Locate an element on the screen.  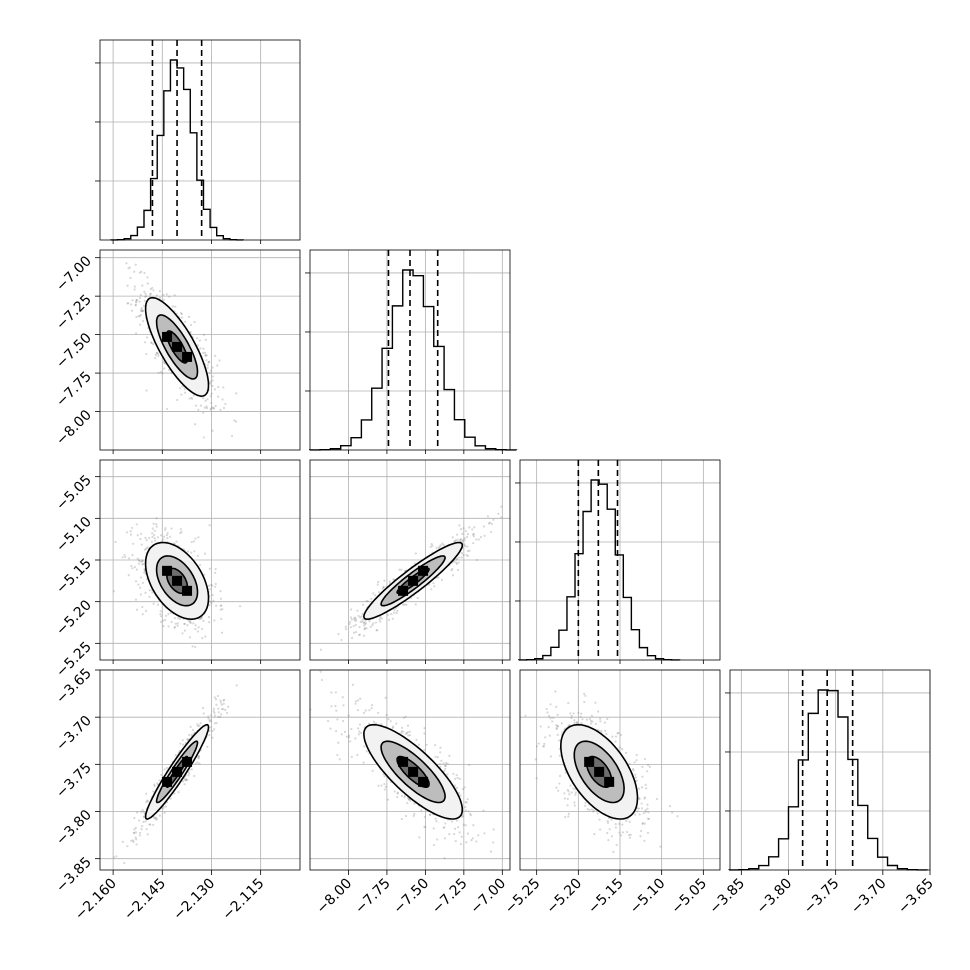
tick-label-x: −7.25 is located at coordinates (450, 897).